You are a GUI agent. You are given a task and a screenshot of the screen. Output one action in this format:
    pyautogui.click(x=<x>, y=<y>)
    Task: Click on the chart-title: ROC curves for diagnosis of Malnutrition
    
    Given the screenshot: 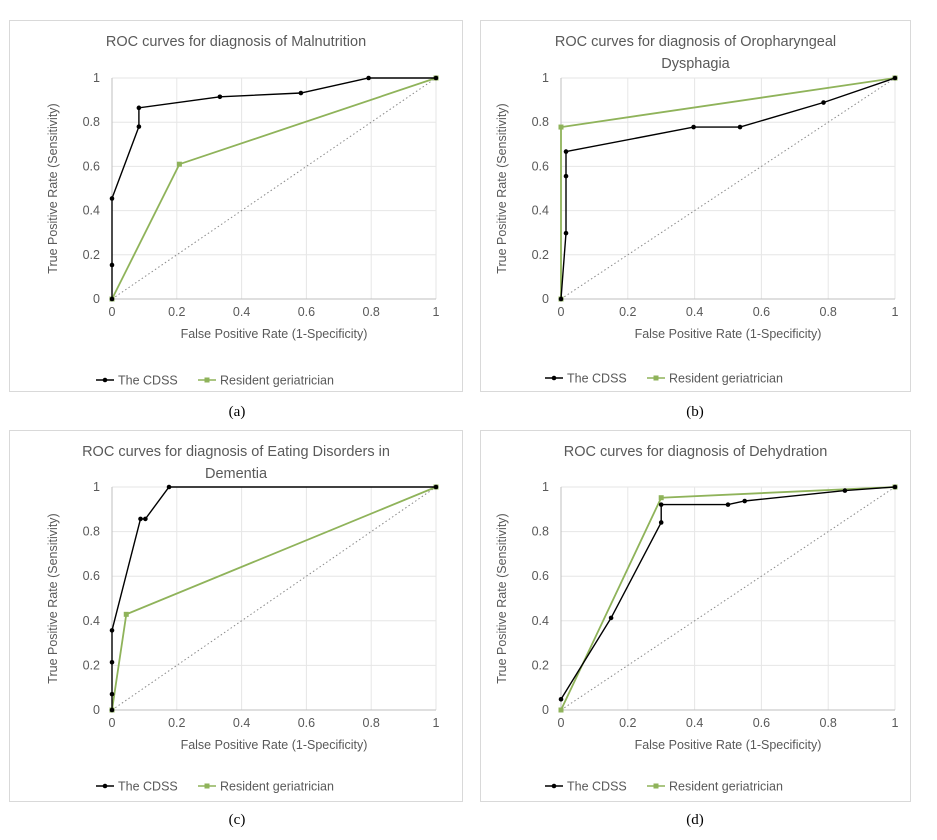 What is the action you would take?
    pyautogui.click(x=236, y=42)
    